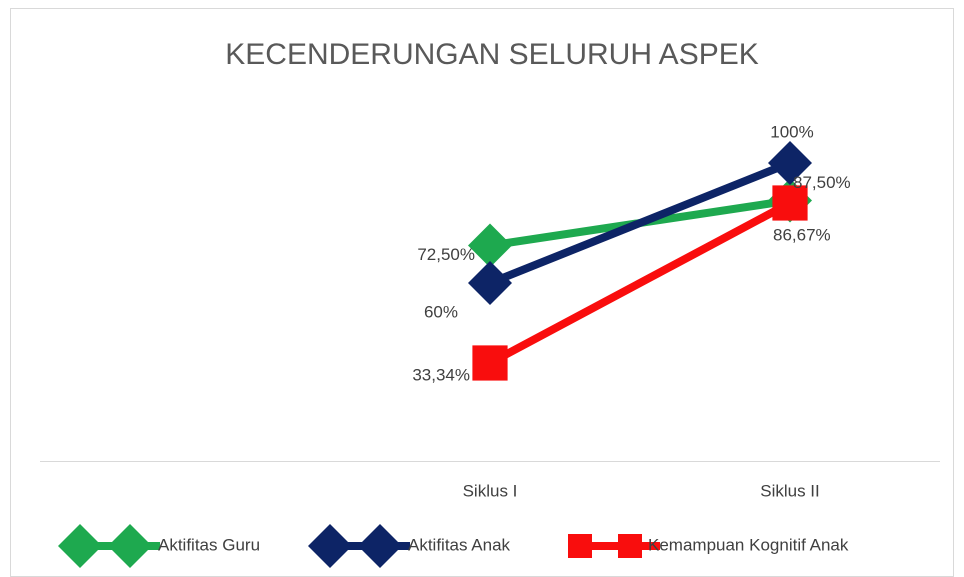  I want to click on data-label: 87,50%, so click(822, 182).